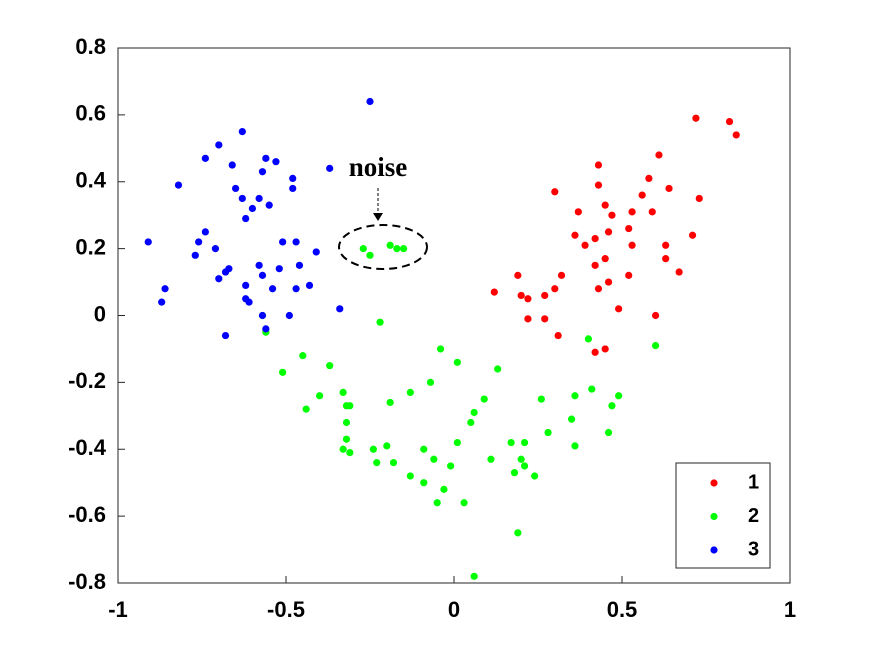 The image size is (875, 660). Describe the element at coordinates (622, 609) in the screenshot. I see `x-tick-label: 0.5` at that location.